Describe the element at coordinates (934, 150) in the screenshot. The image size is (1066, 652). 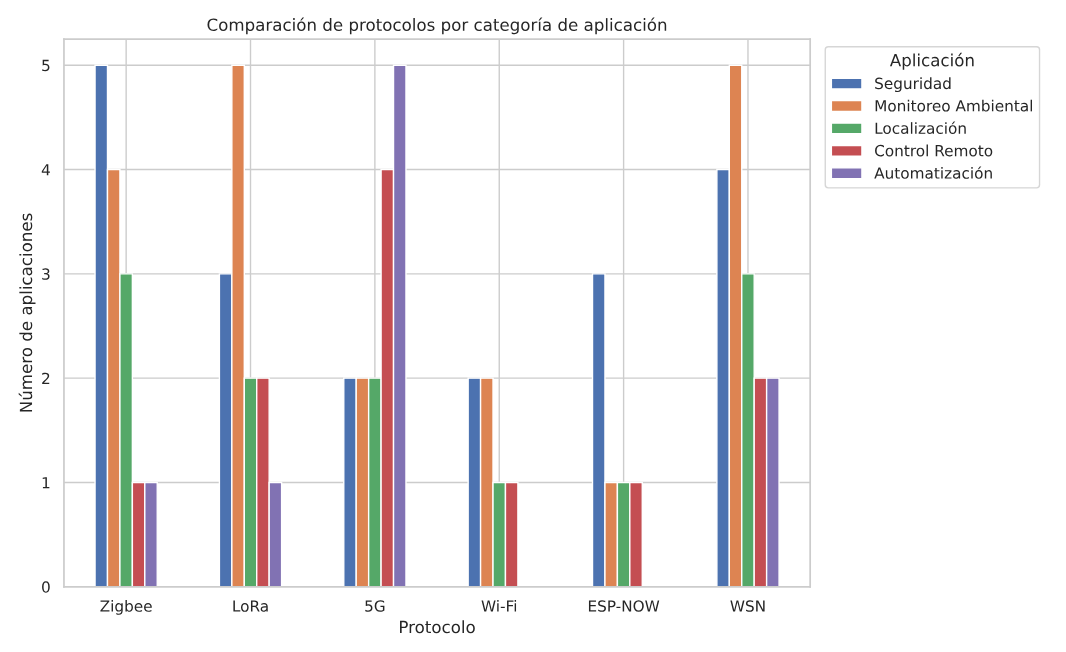
I see `legend-label: Control Remoto` at that location.